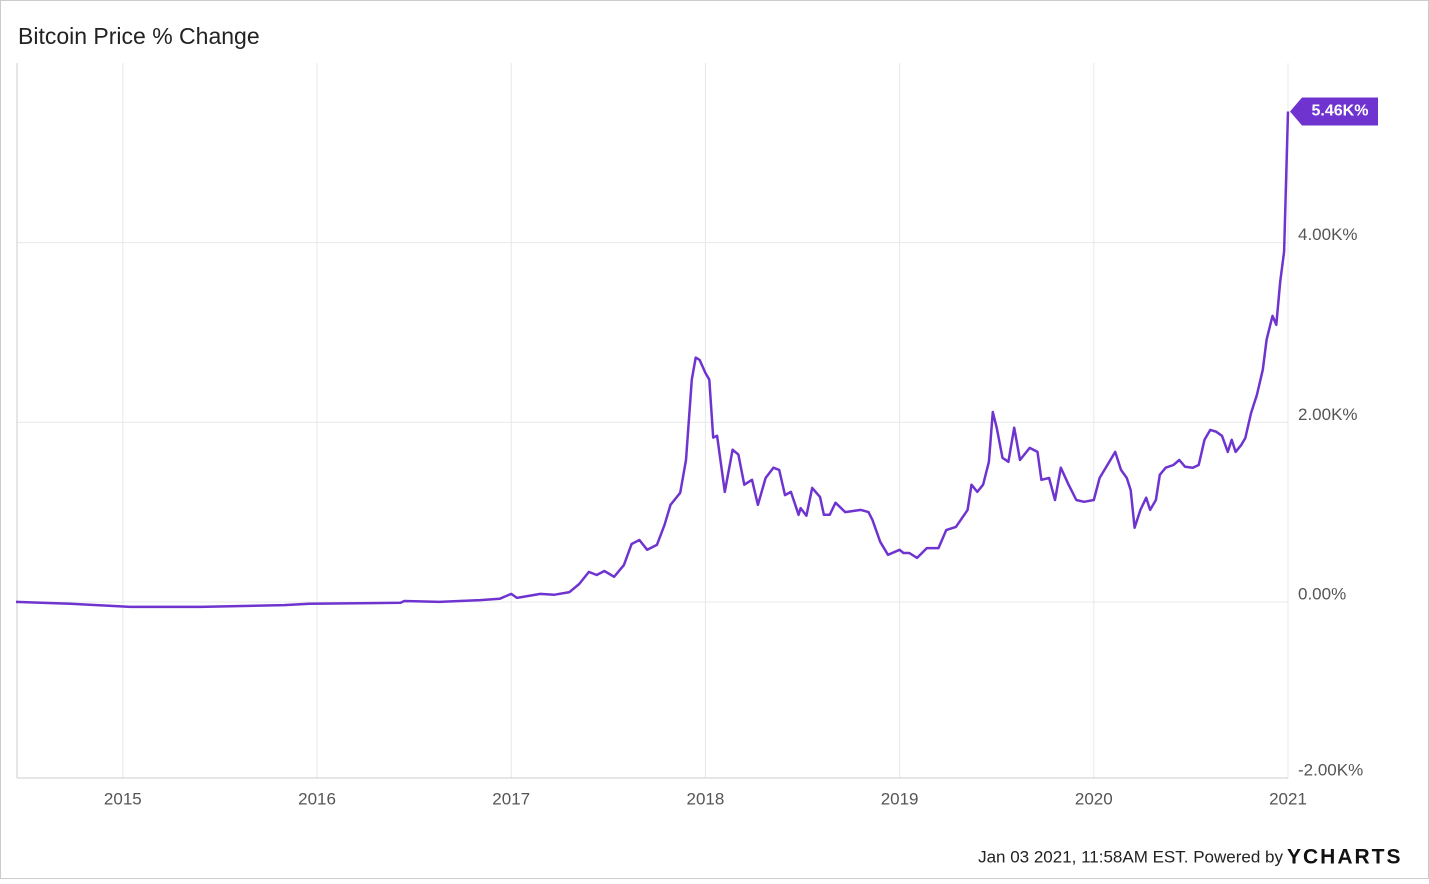 The width and height of the screenshot is (1429, 884). I want to click on x-tick-label: 2015, so click(123, 798).